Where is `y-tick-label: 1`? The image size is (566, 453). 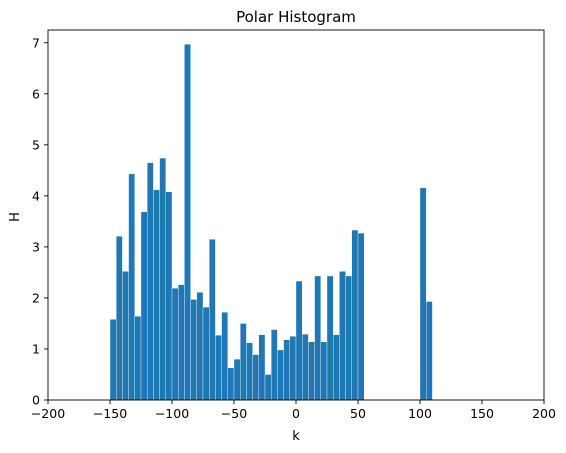
y-tick-label: 1 is located at coordinates (36, 348).